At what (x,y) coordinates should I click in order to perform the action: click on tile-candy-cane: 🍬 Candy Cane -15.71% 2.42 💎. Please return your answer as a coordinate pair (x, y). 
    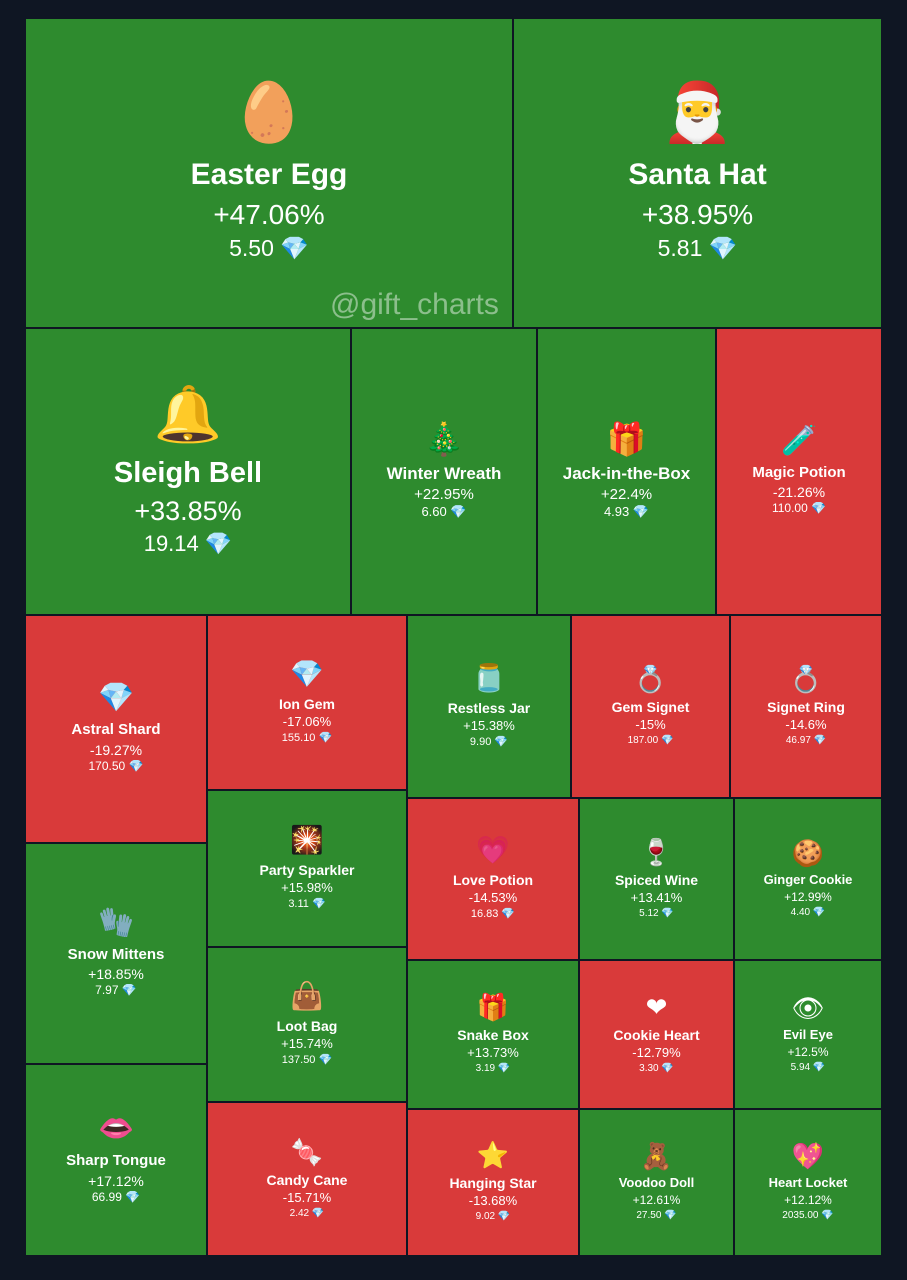
    Looking at the image, I should click on (307, 1179).